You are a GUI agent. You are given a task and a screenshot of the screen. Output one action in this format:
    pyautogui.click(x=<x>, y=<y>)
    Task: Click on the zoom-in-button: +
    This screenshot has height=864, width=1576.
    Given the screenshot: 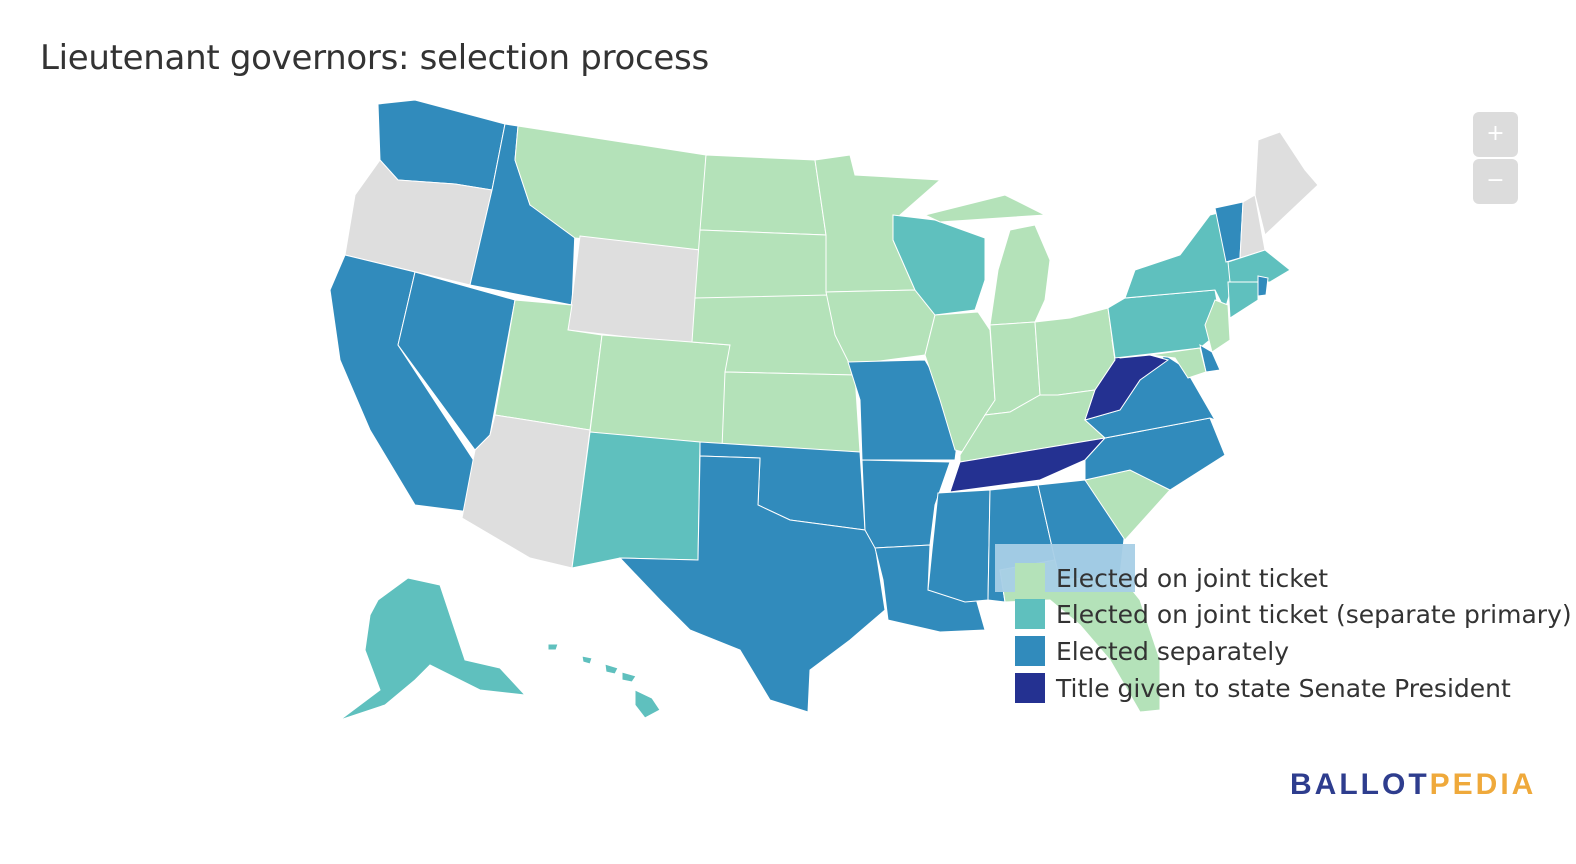 What is the action you would take?
    pyautogui.click(x=1495, y=134)
    